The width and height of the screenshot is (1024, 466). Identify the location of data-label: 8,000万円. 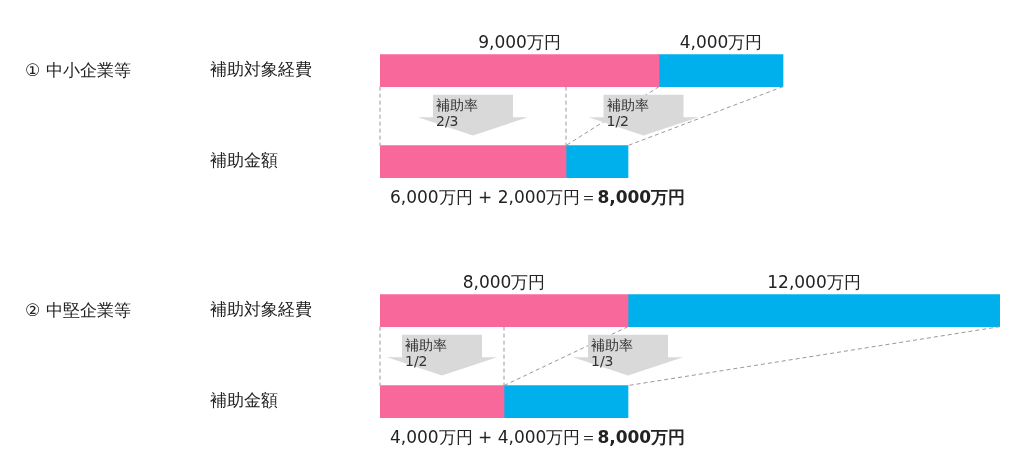
(504, 282).